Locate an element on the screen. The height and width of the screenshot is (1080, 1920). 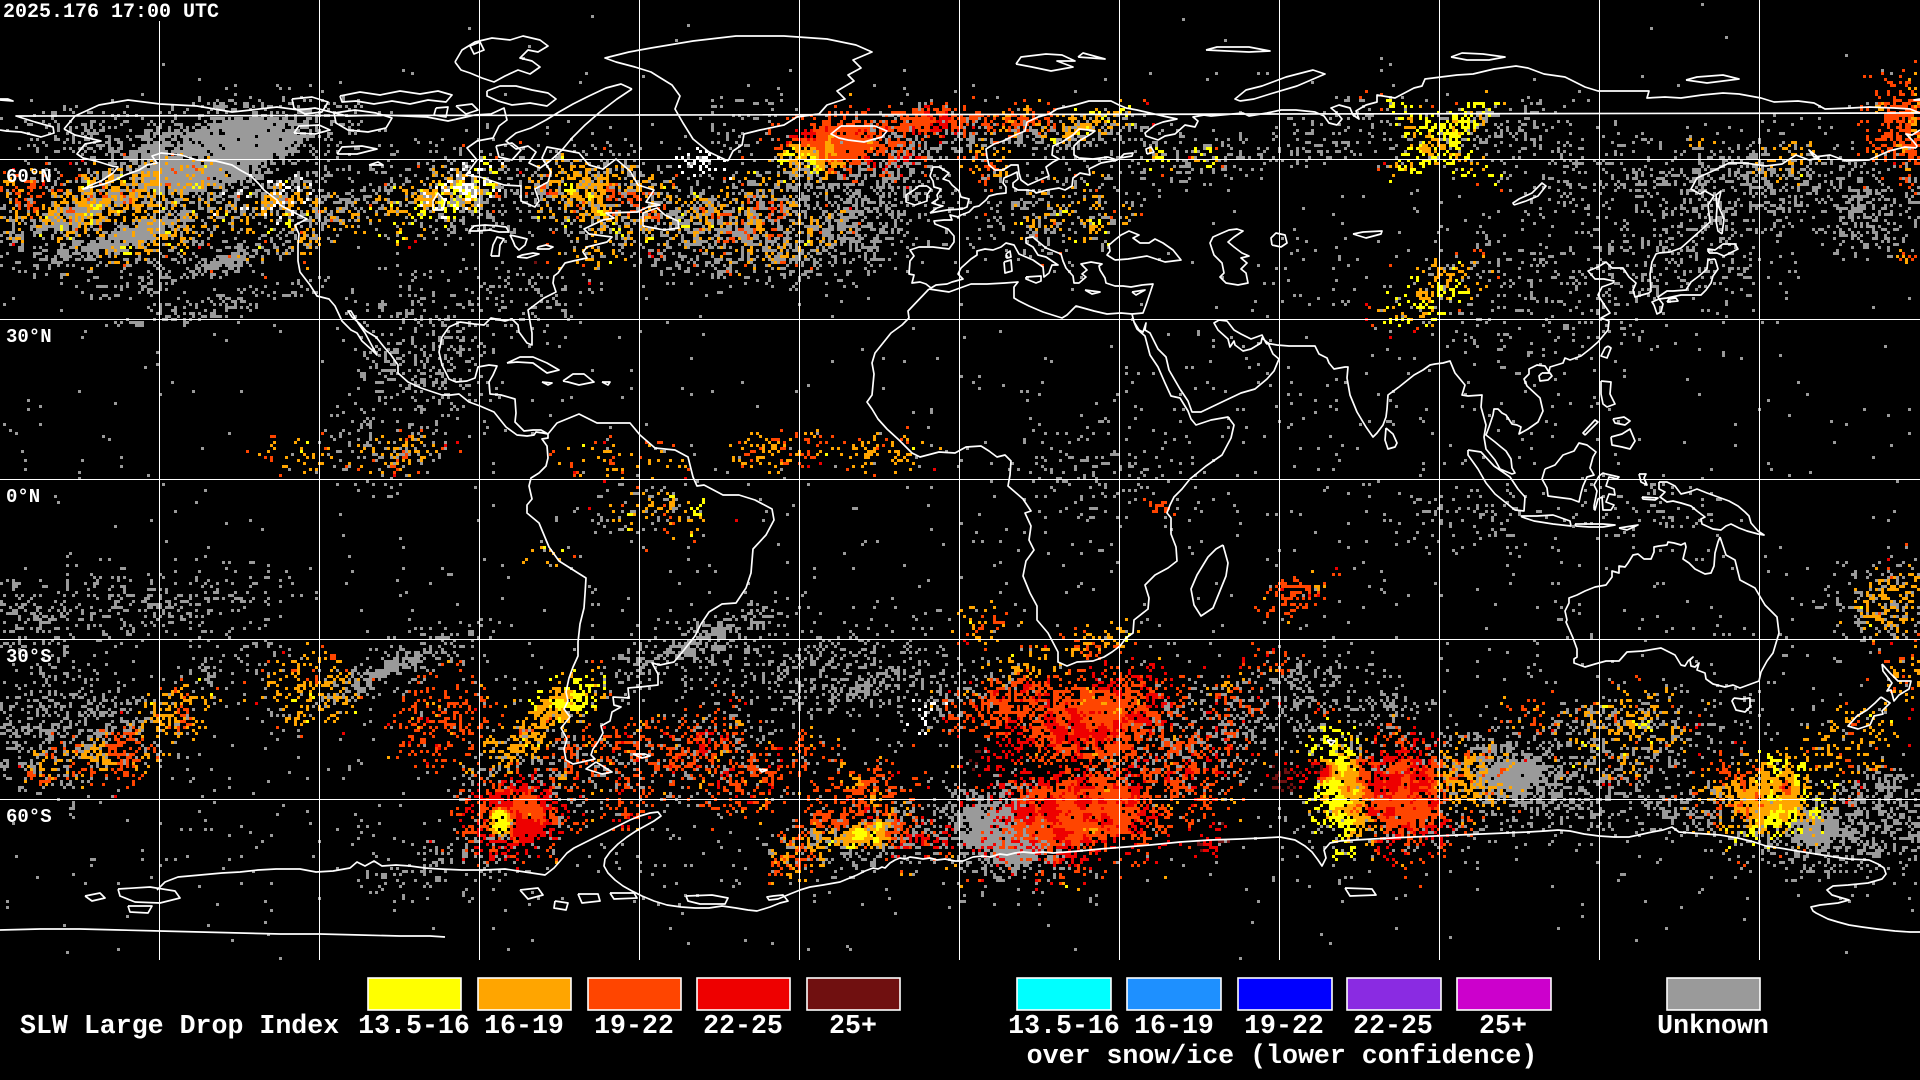
svg-text: 0°N is located at coordinates (23, 497).